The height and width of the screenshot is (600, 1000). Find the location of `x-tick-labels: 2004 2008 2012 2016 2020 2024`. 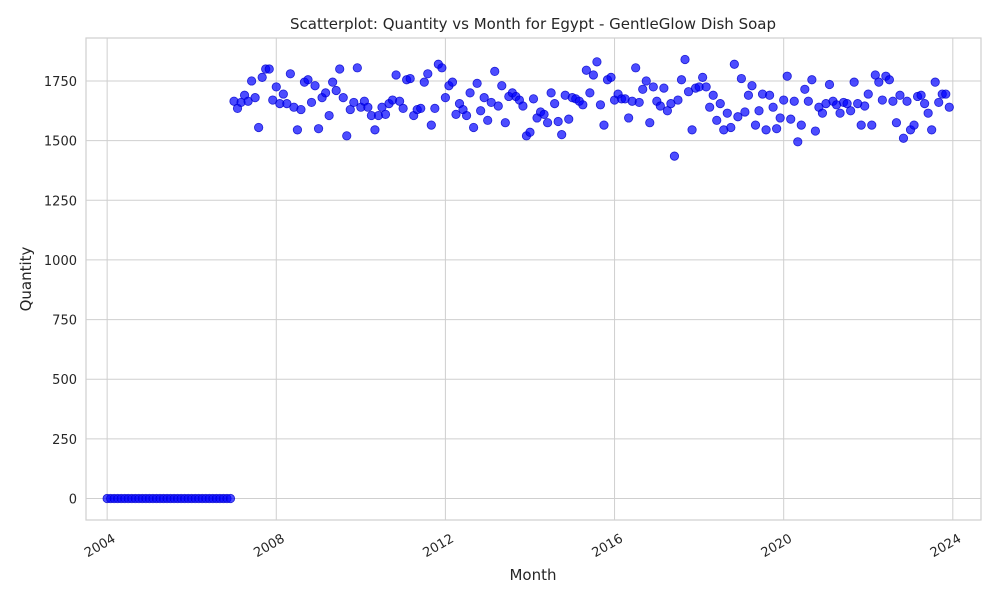

x-tick-labels: 2004 2008 2012 2016 2020 2024 is located at coordinates (523, 546).